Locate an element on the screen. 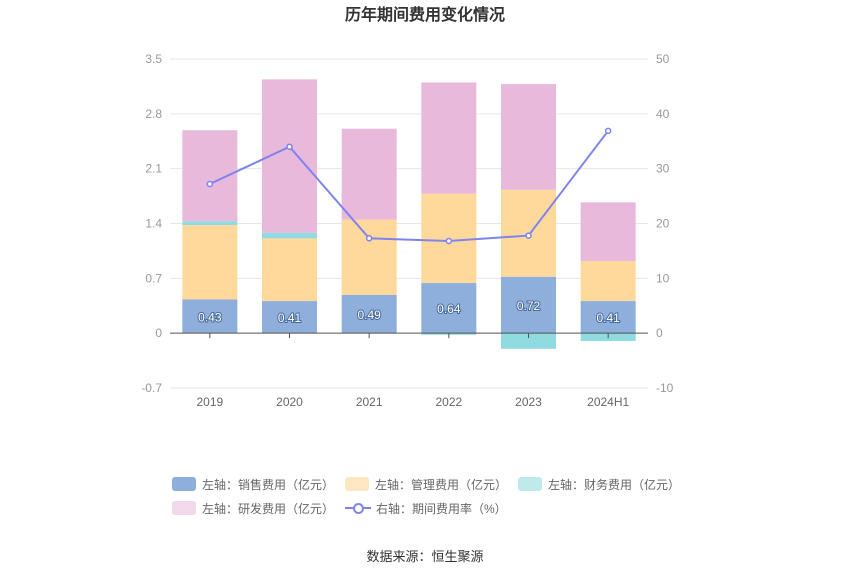 Image resolution: width=850 pixels, height=575 pixels. legend-swatch-admin is located at coordinates (357, 484).